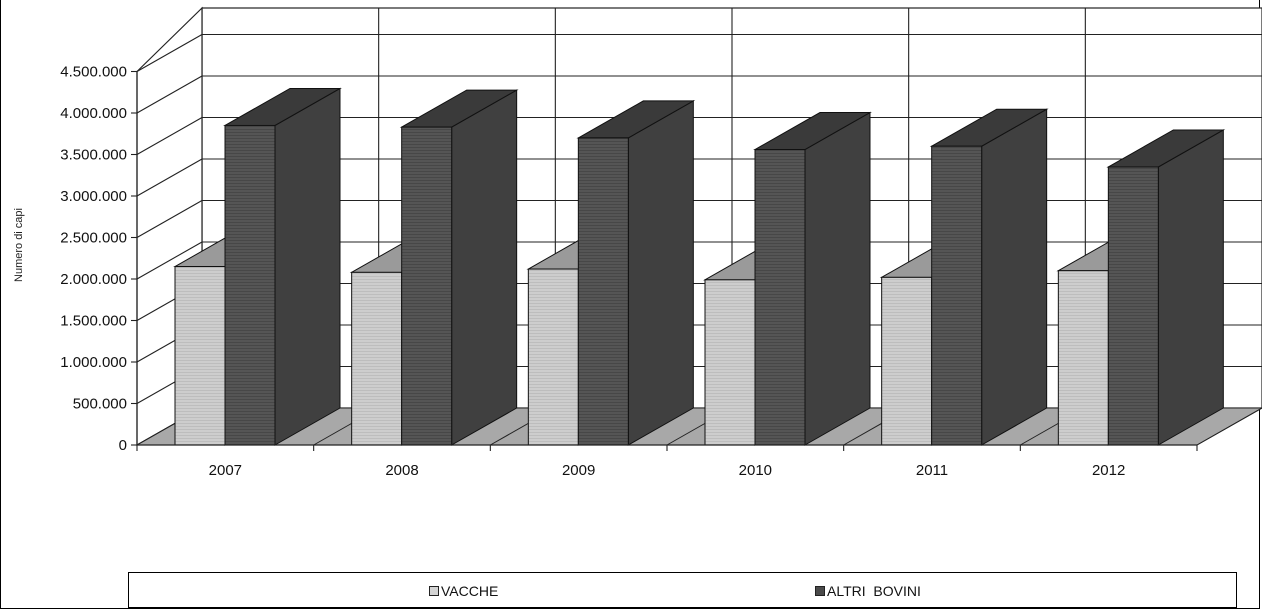 The image size is (1262, 611). I want to click on bar-altri-bovini-2010, so click(812, 278).